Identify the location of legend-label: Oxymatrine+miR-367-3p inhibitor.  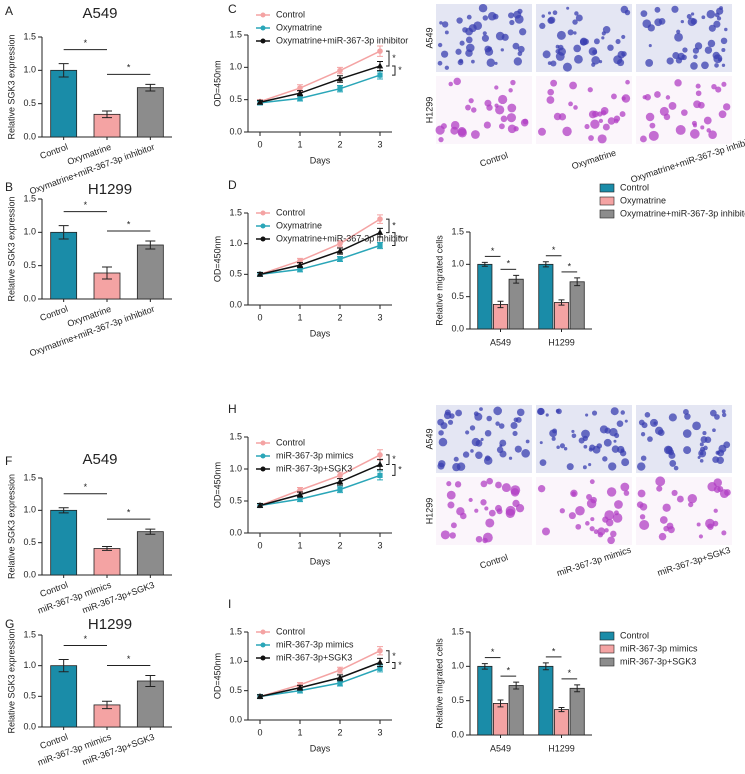
(342, 40).